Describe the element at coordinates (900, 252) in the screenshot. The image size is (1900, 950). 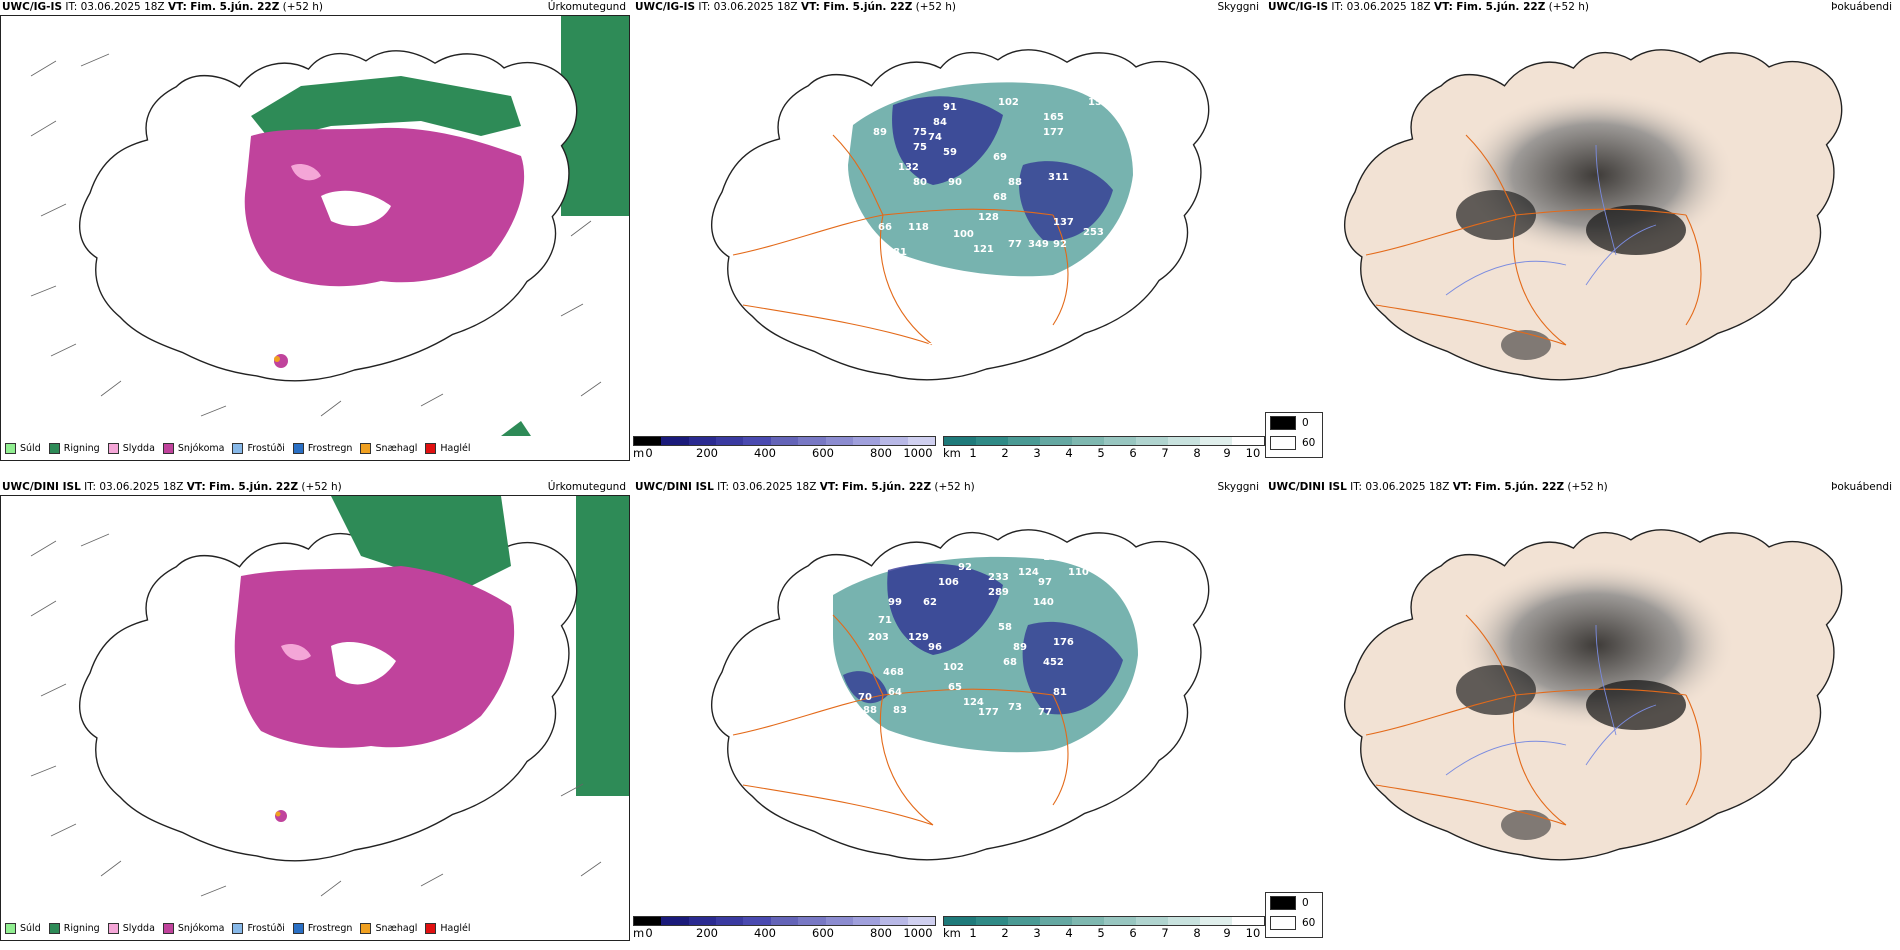
I see `vis-label: 81` at that location.